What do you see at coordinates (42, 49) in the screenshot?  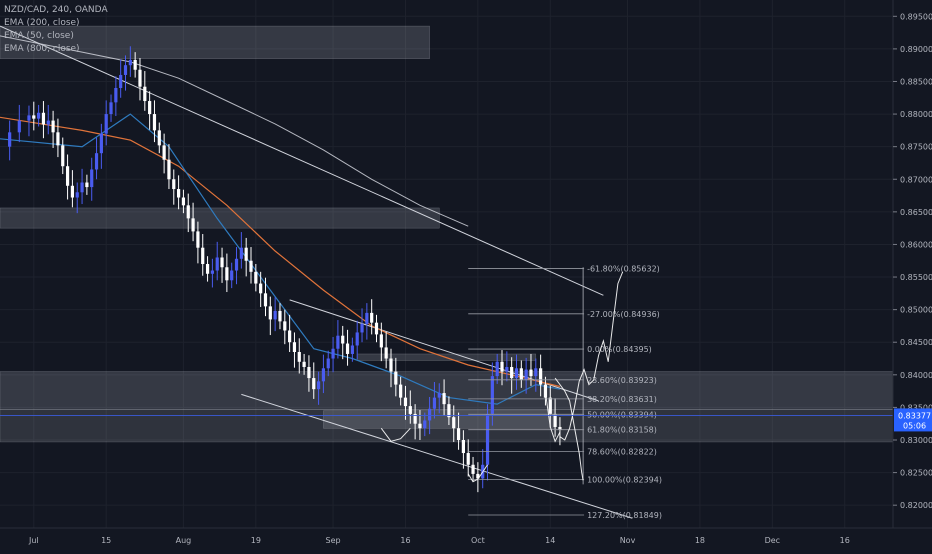 I see `indicator-ema800: EMA (800, close)` at bounding box center [42, 49].